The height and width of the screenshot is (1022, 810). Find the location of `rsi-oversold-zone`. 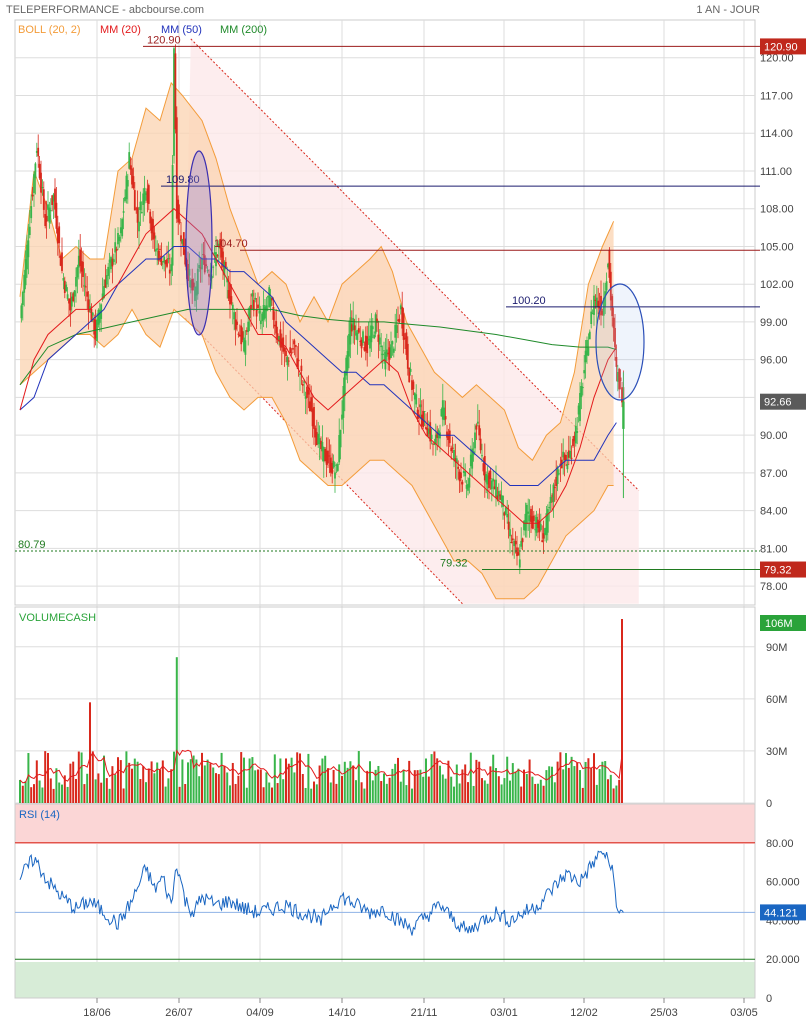

rsi-oversold-zone is located at coordinates (385, 980).